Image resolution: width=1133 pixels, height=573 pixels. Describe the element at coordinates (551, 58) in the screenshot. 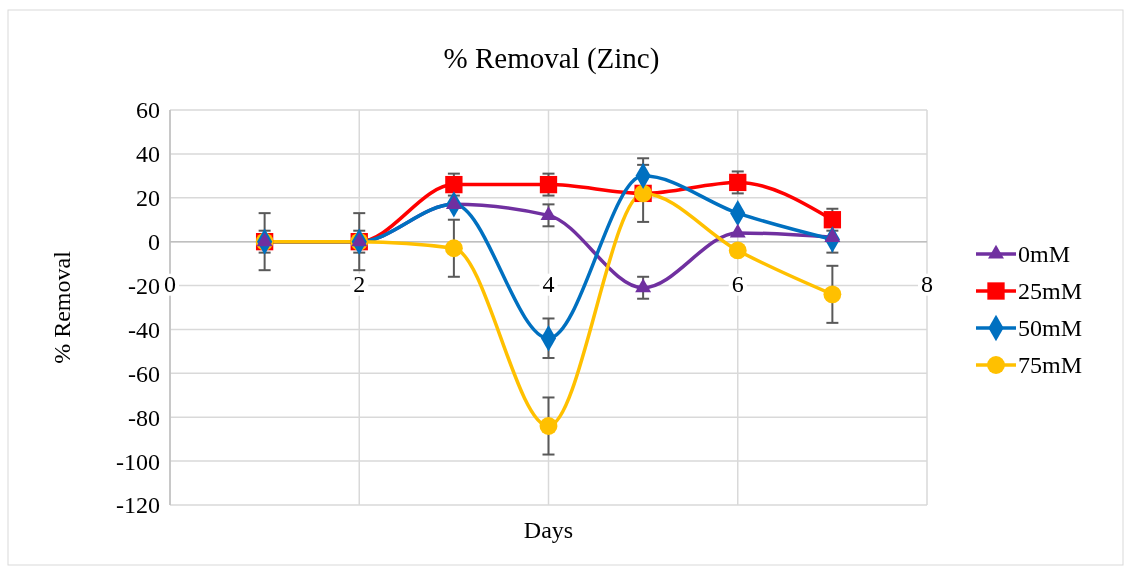

I see `chart-title: % Removal (Zinc)` at that location.